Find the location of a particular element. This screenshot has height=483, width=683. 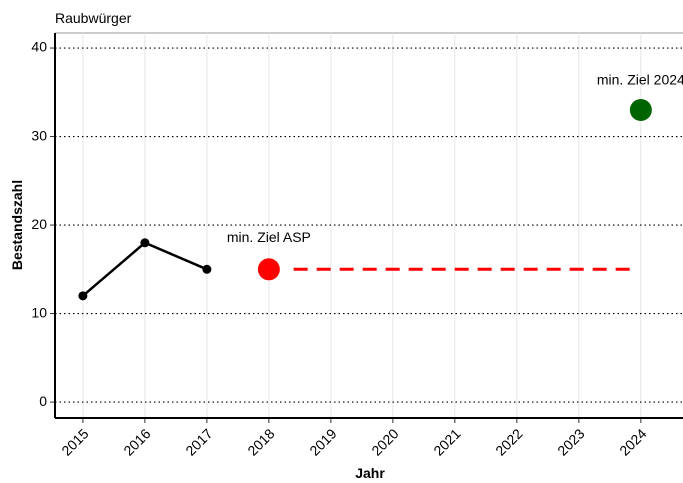

x-tick-label: 2021 is located at coordinates (446, 441).